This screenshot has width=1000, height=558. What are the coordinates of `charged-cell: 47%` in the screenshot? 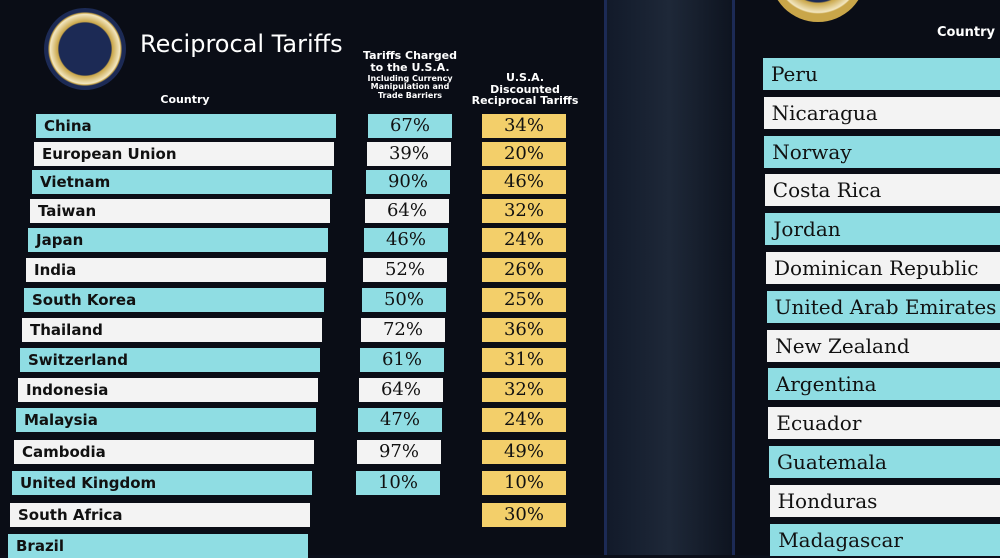 It's located at (400, 420).